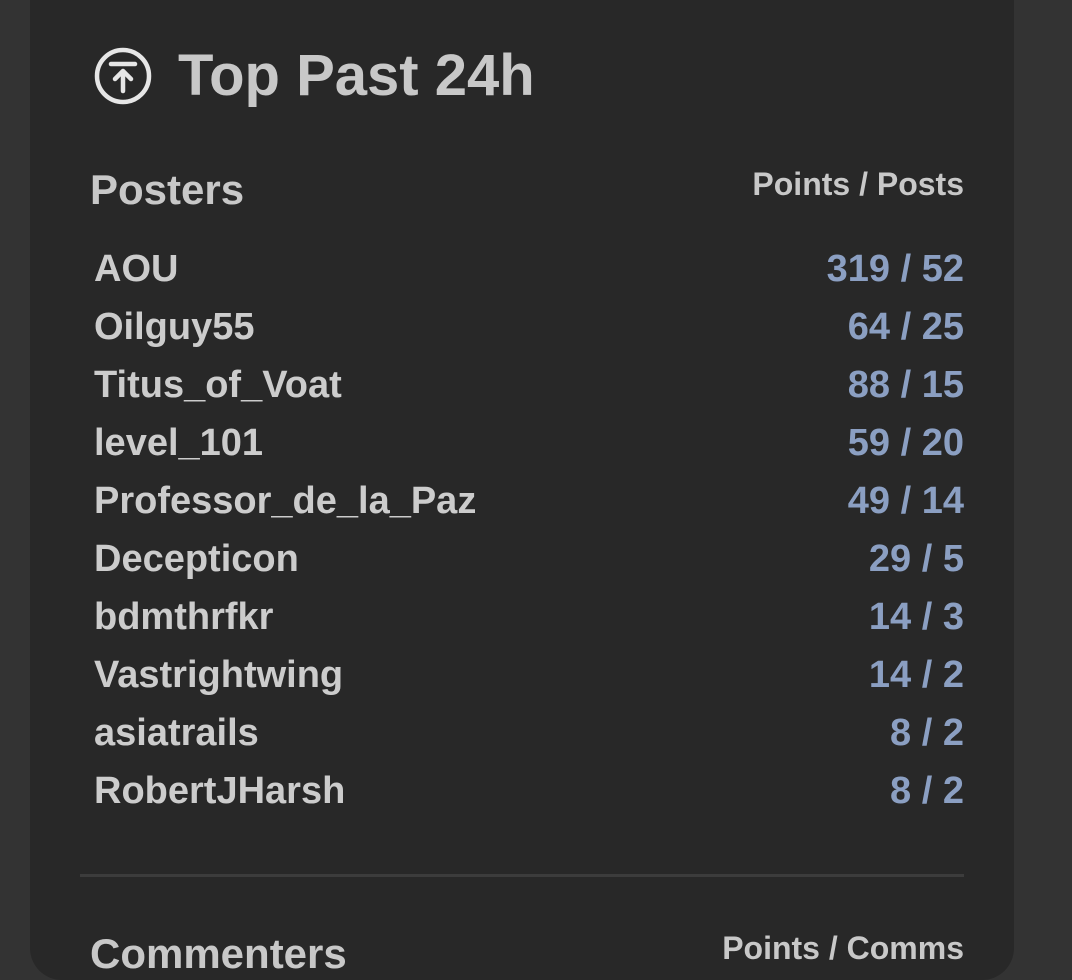 This screenshot has width=1072, height=980. Describe the element at coordinates (529, 559) in the screenshot. I see `list-item: Decepticon 29 / 5` at that location.